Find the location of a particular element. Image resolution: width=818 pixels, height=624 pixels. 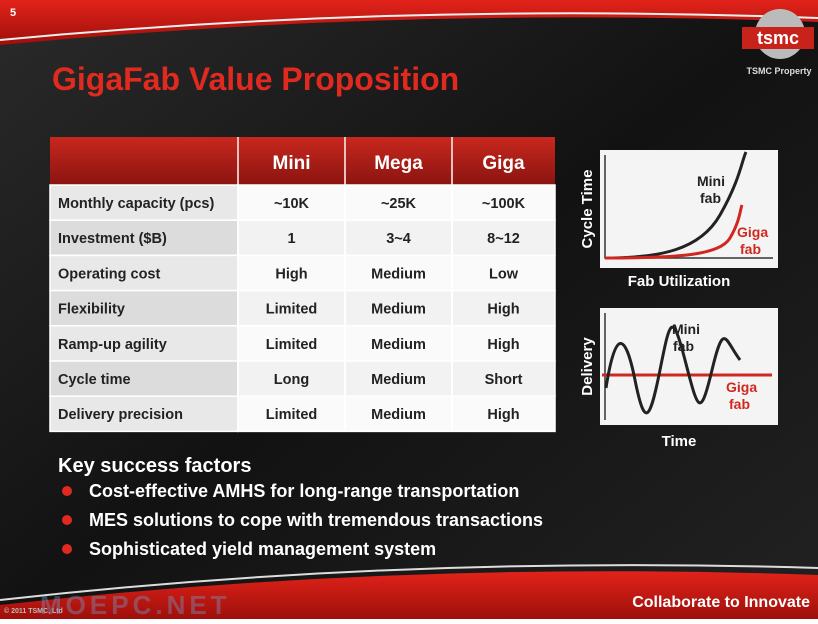

mini-wave is located at coordinates (673, 370).